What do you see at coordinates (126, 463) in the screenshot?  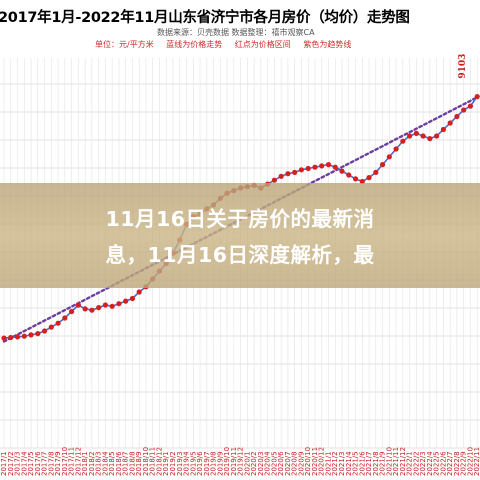 I see `x-tick-label: 2018/7` at bounding box center [126, 463].